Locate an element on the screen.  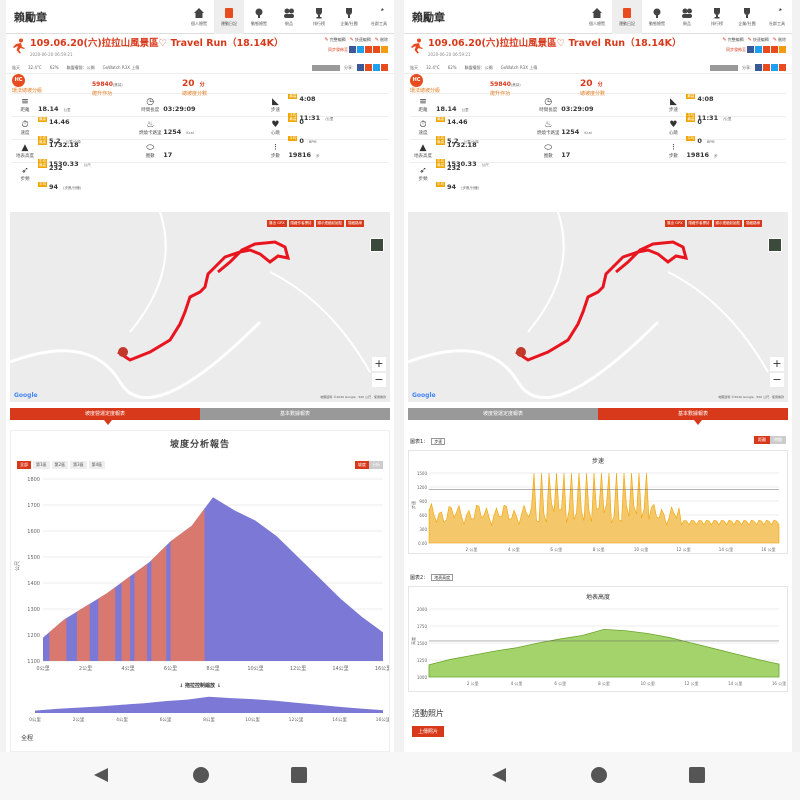
segment-2: 第2區 is located at coordinates (60, 465).